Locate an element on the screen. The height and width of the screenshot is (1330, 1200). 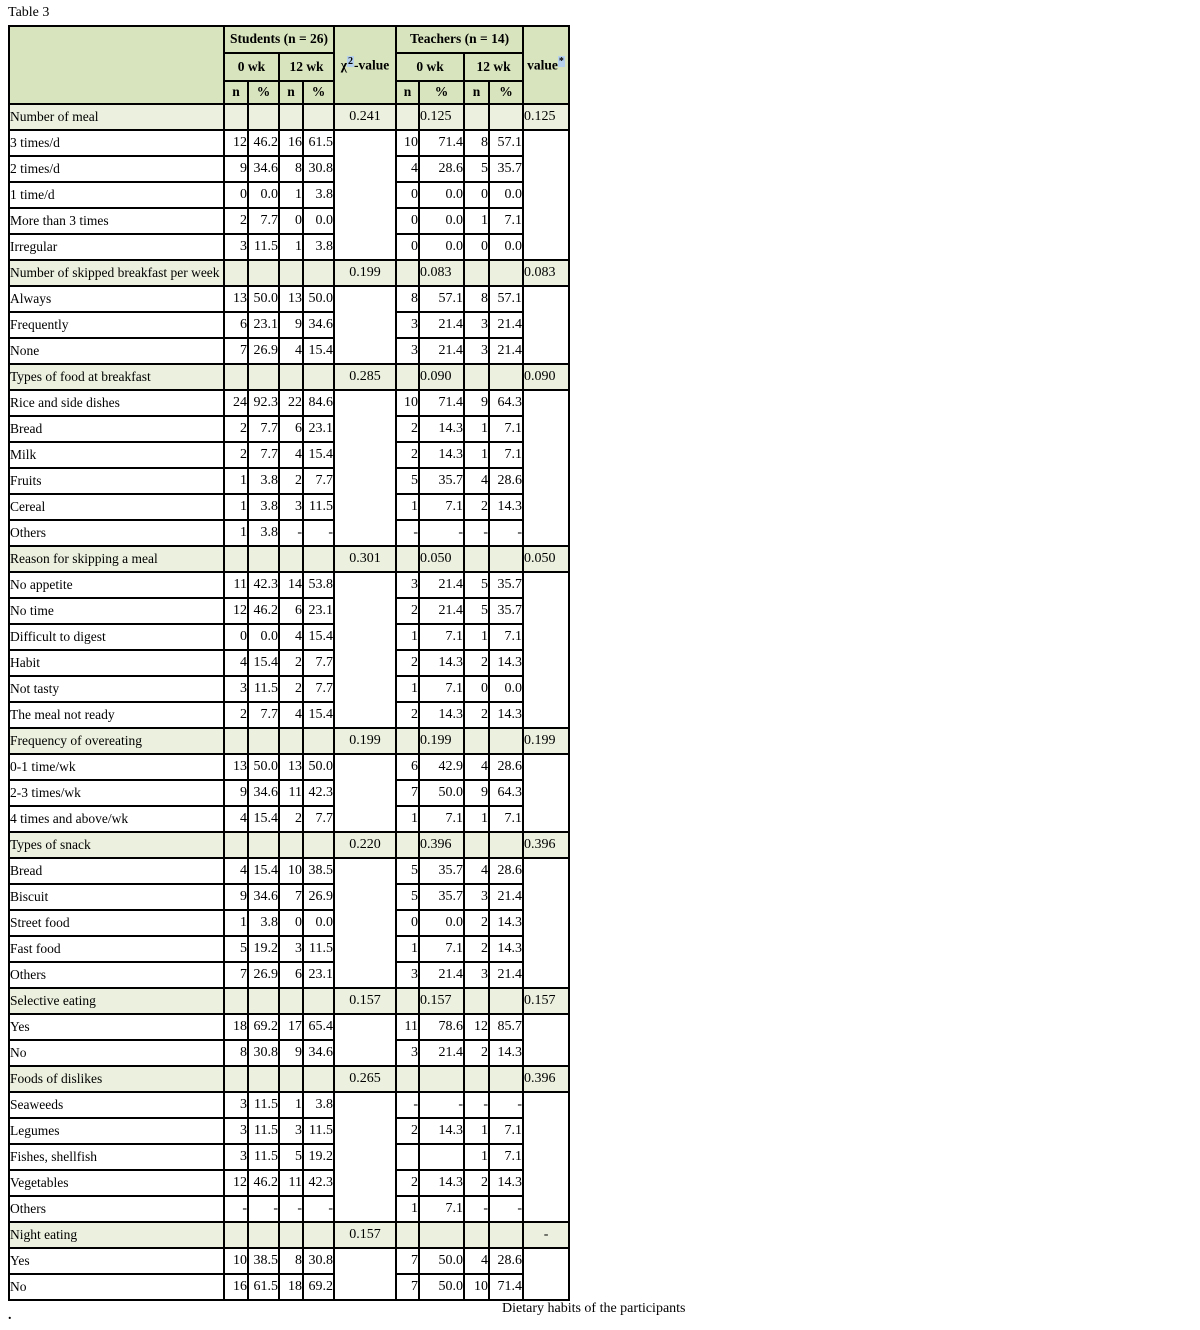
section-label: Selective eating is located at coordinates (116, 1001).